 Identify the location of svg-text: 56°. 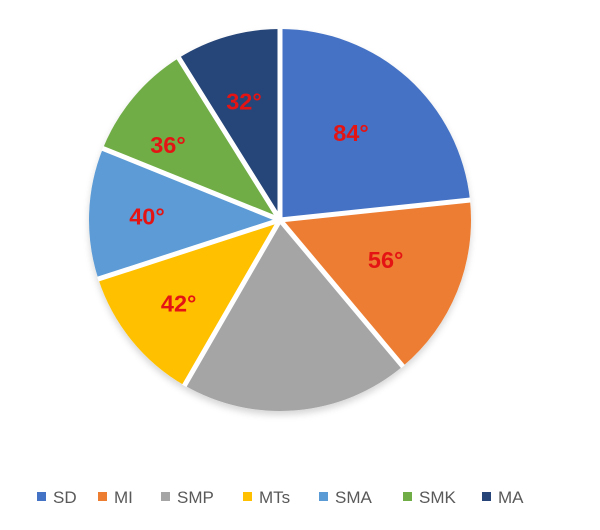
(386, 260).